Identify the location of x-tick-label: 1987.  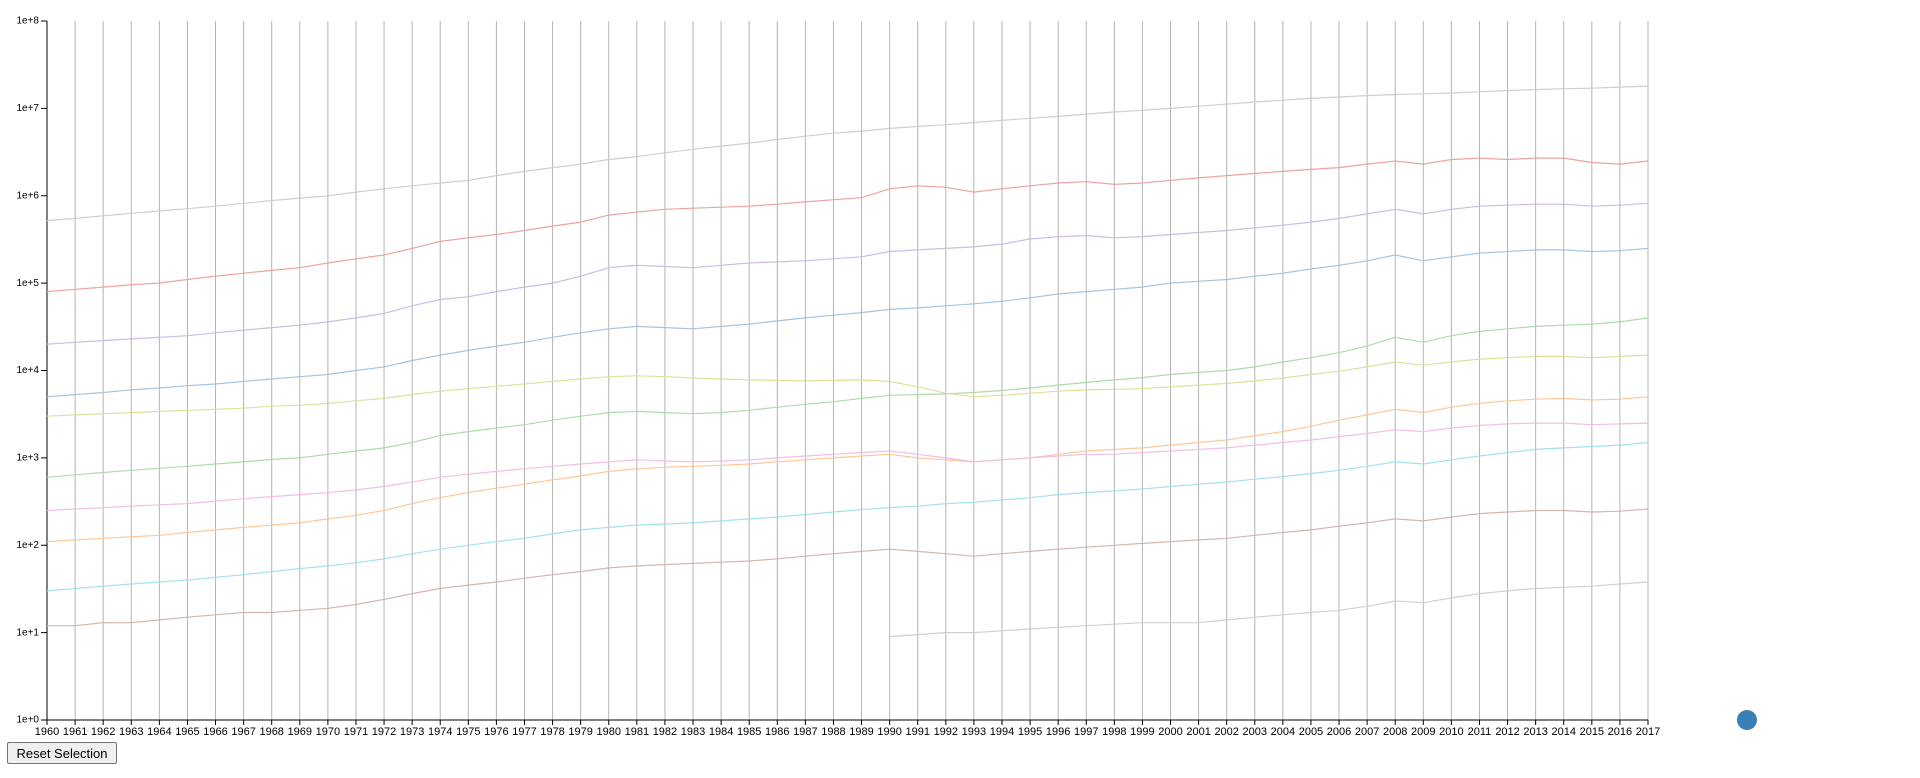
(805, 732).